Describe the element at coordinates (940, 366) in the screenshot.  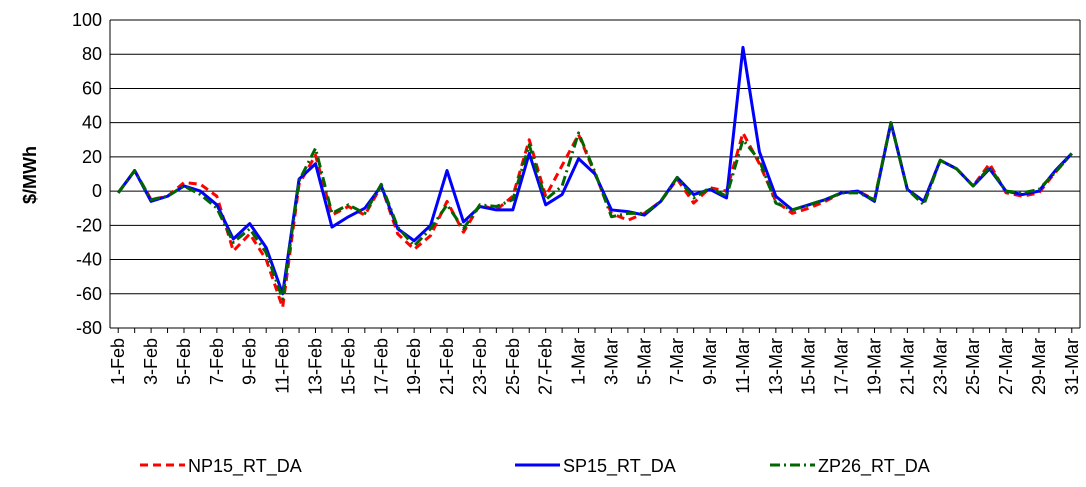
I see `x-tick-label: 23-Mar` at that location.